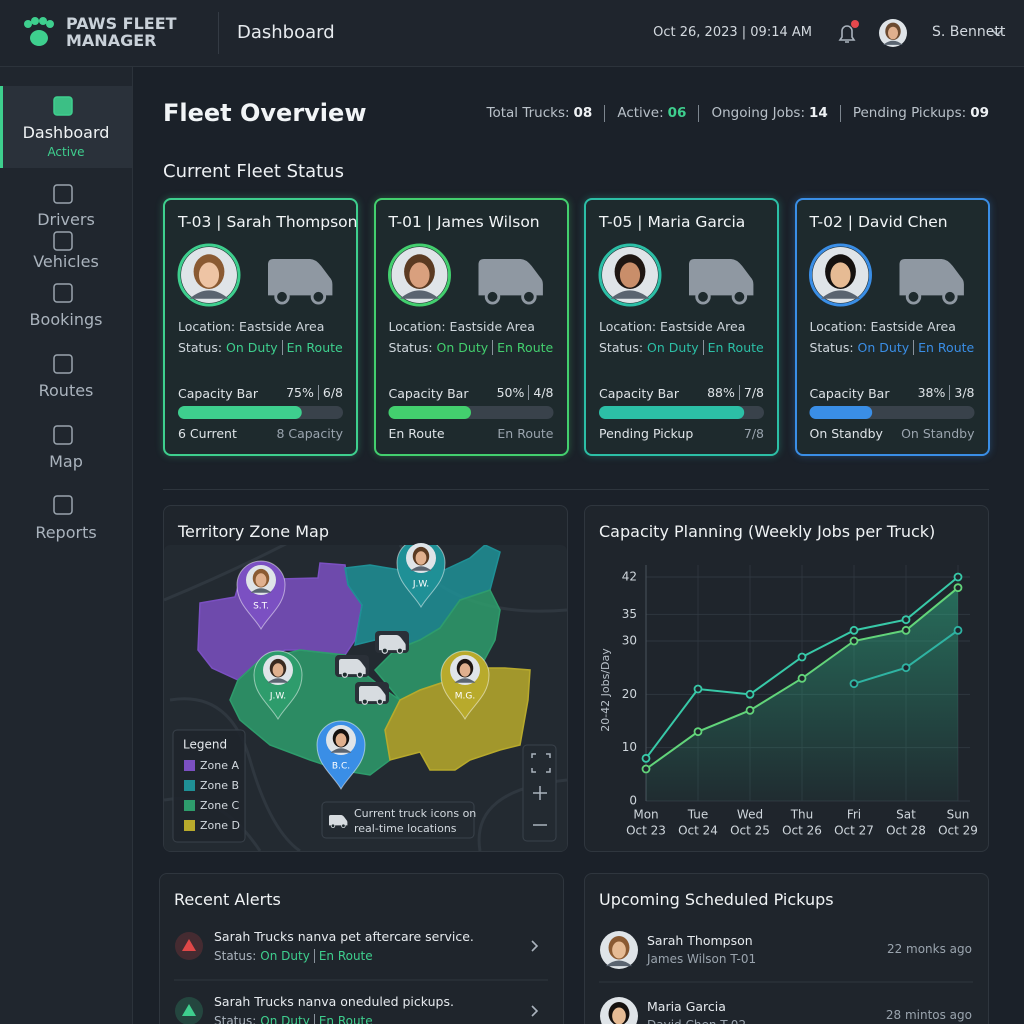 This screenshot has width=1024, height=1024. I want to click on y-tick-label: 20, so click(629, 694).